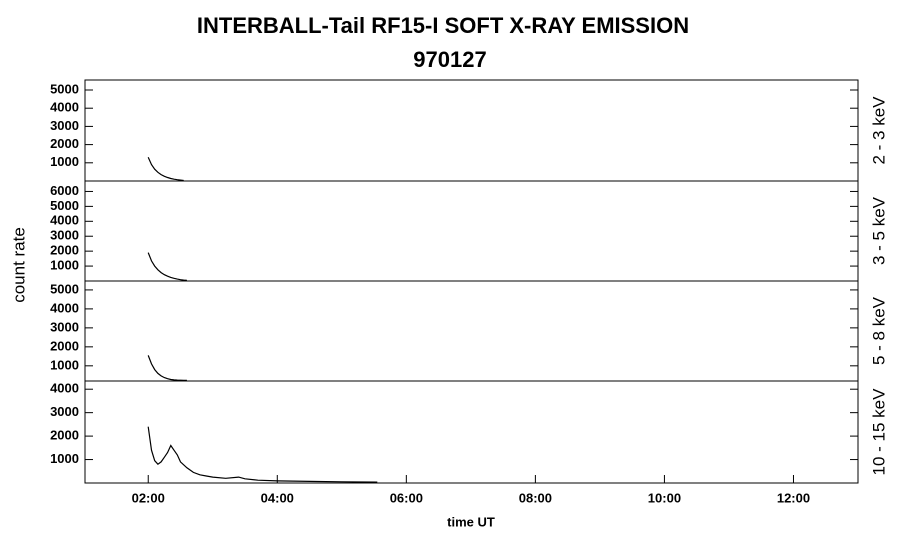  I want to click on panel-label: 3 - 5 keV, so click(878, 230).